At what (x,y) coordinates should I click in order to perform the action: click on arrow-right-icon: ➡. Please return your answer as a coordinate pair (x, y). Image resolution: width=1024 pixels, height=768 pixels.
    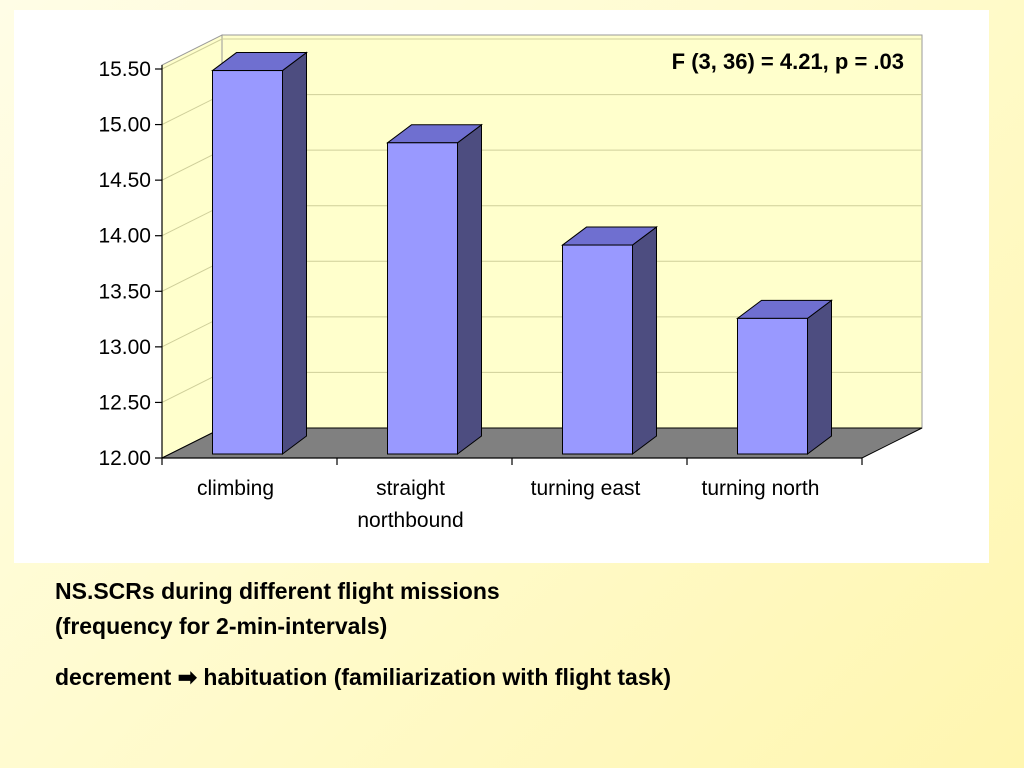
    Looking at the image, I should click on (187, 677).